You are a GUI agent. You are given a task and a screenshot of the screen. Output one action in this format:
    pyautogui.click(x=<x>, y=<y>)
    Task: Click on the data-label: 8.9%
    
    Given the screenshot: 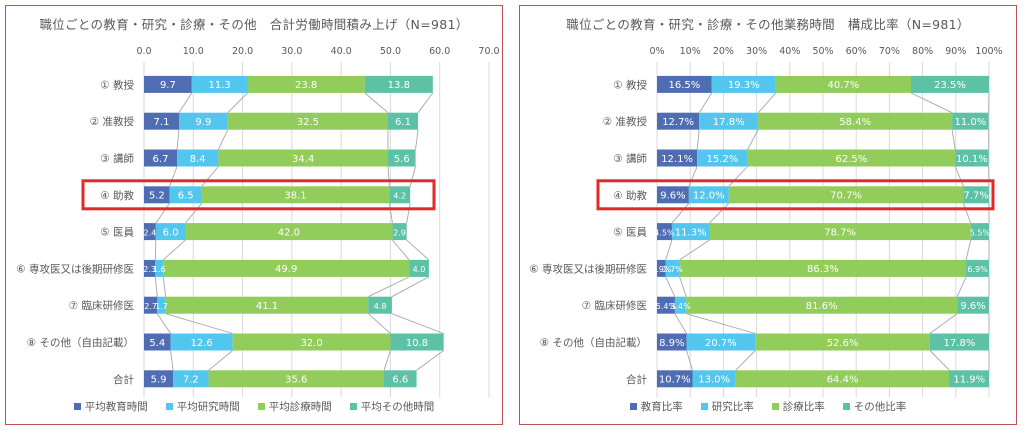 What is the action you would take?
    pyautogui.click(x=671, y=343)
    